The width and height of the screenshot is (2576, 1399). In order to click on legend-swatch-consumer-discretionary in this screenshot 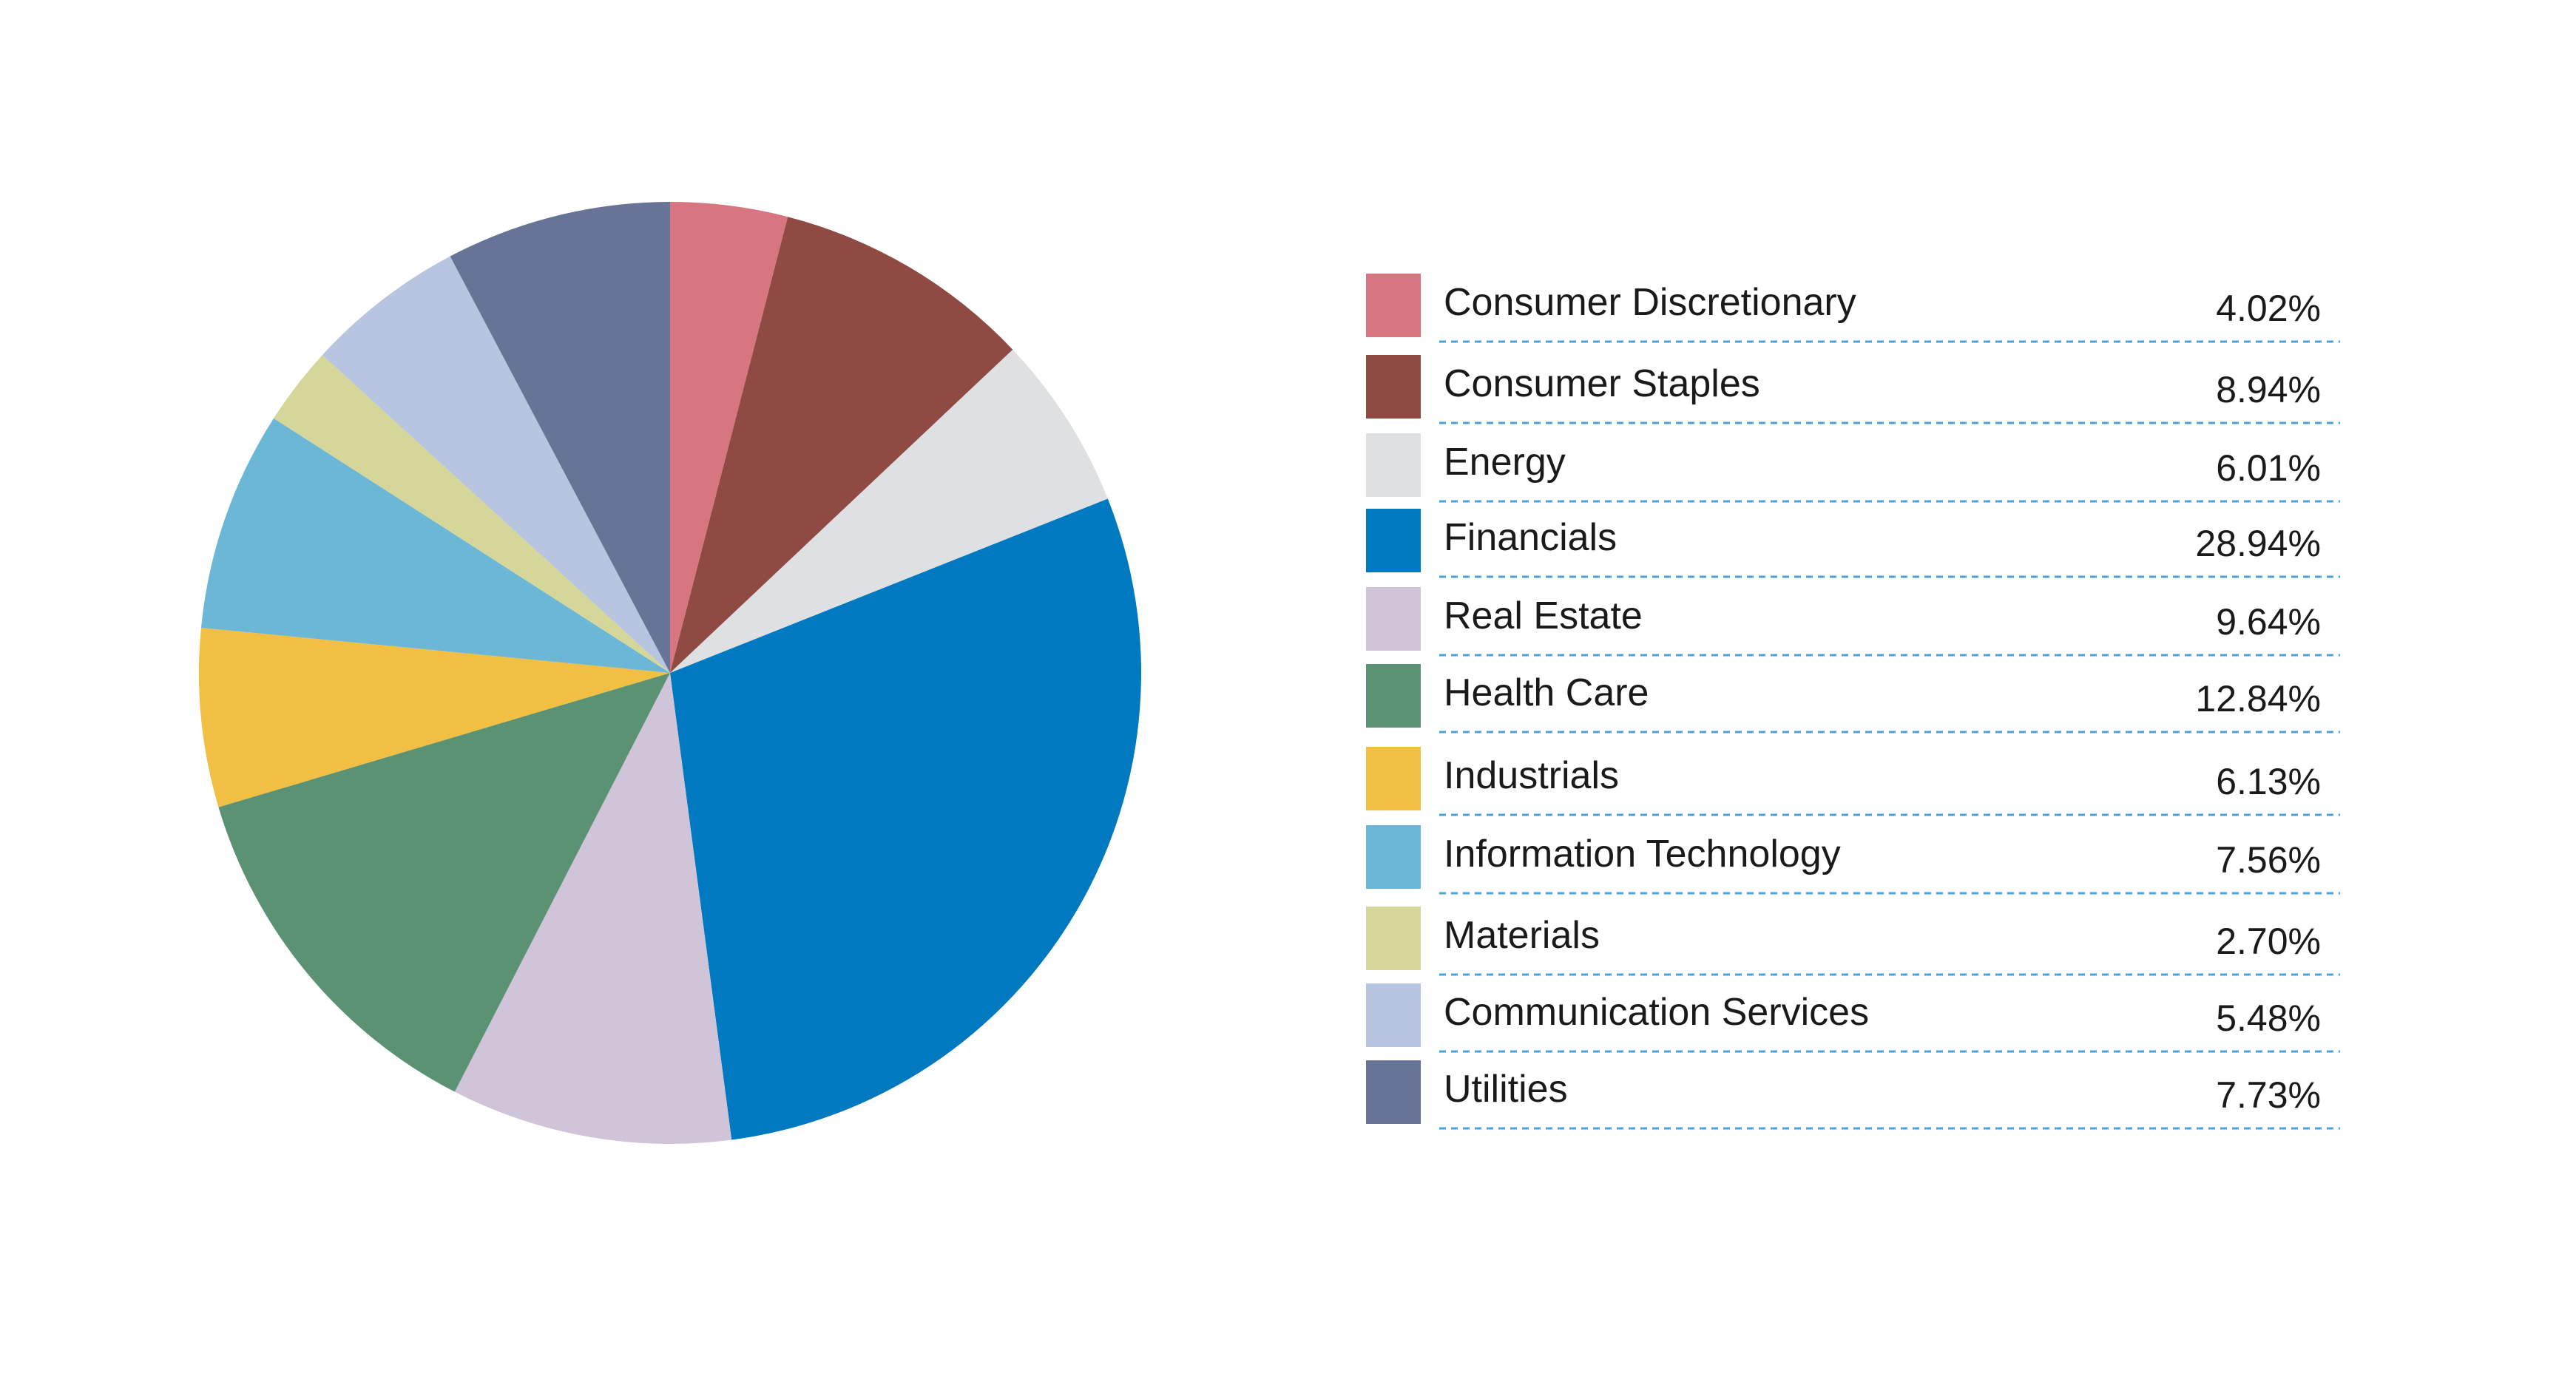, I will do `click(1393, 305)`.